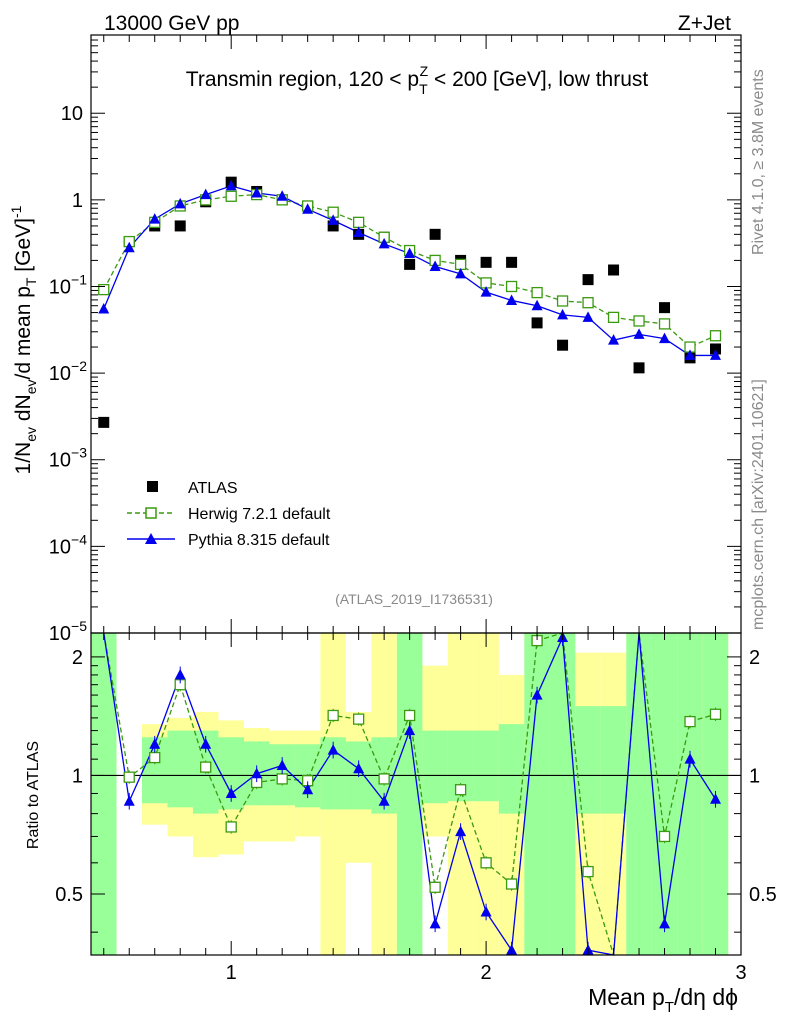 The image size is (786, 1024). I want to click on y-tick-label-1: 10⁻⁴, so click(68, 544).